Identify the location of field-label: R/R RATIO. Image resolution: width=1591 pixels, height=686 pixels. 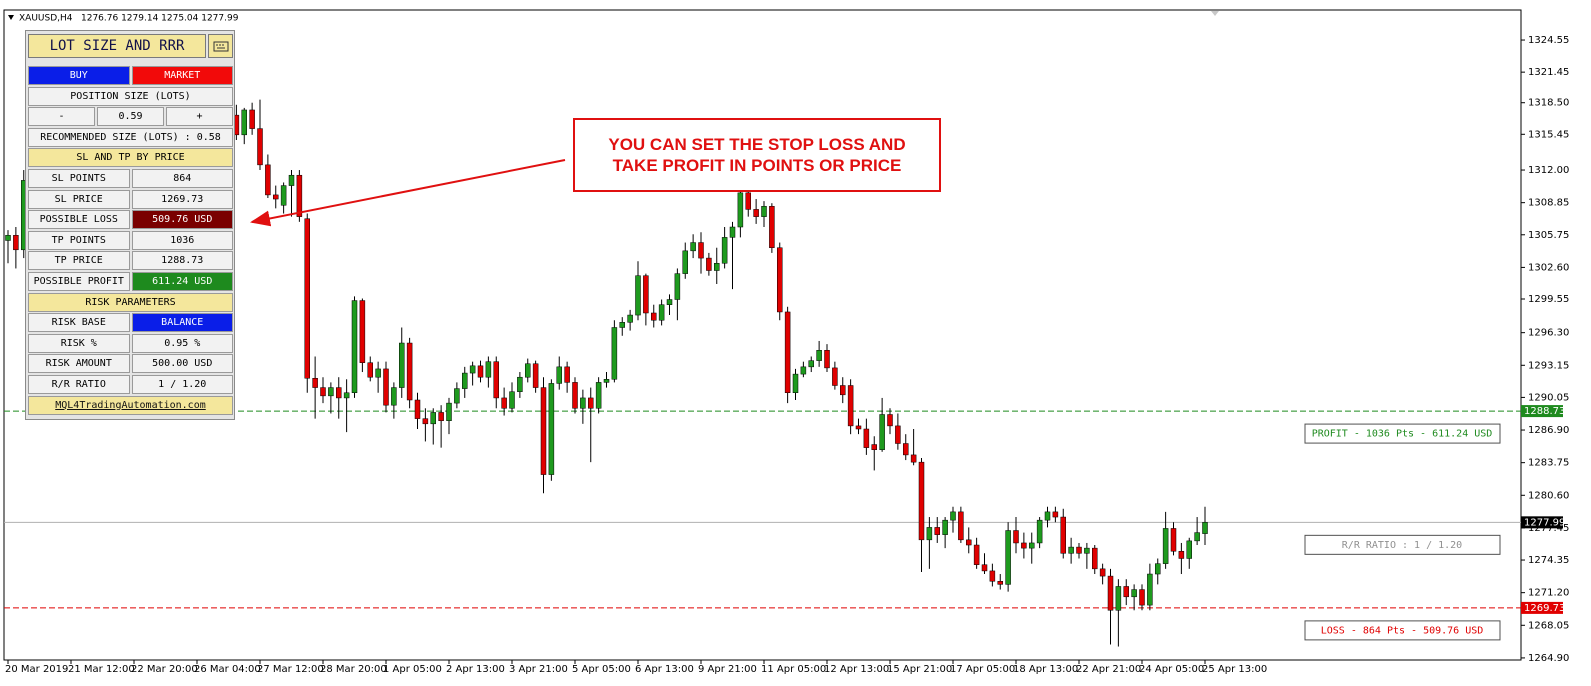
(79, 384).